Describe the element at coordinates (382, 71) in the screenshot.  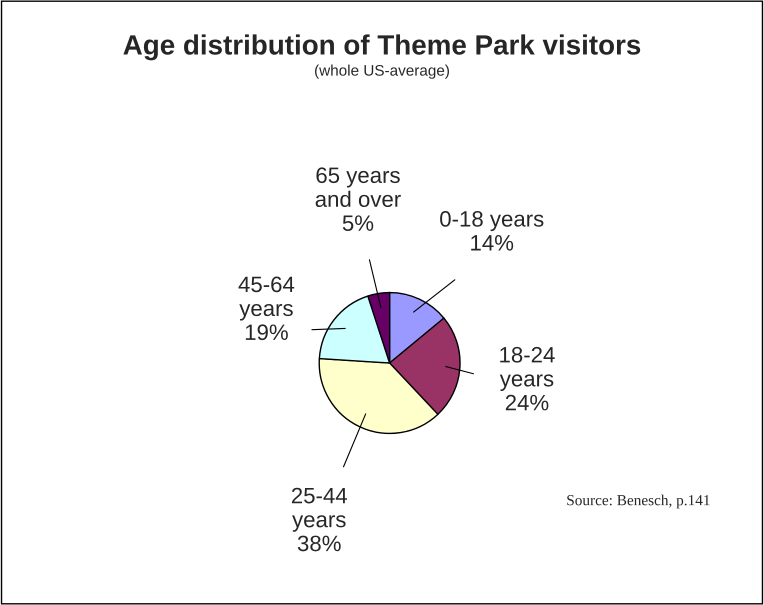
I see `chart-subtitle: (whole US-average)` at that location.